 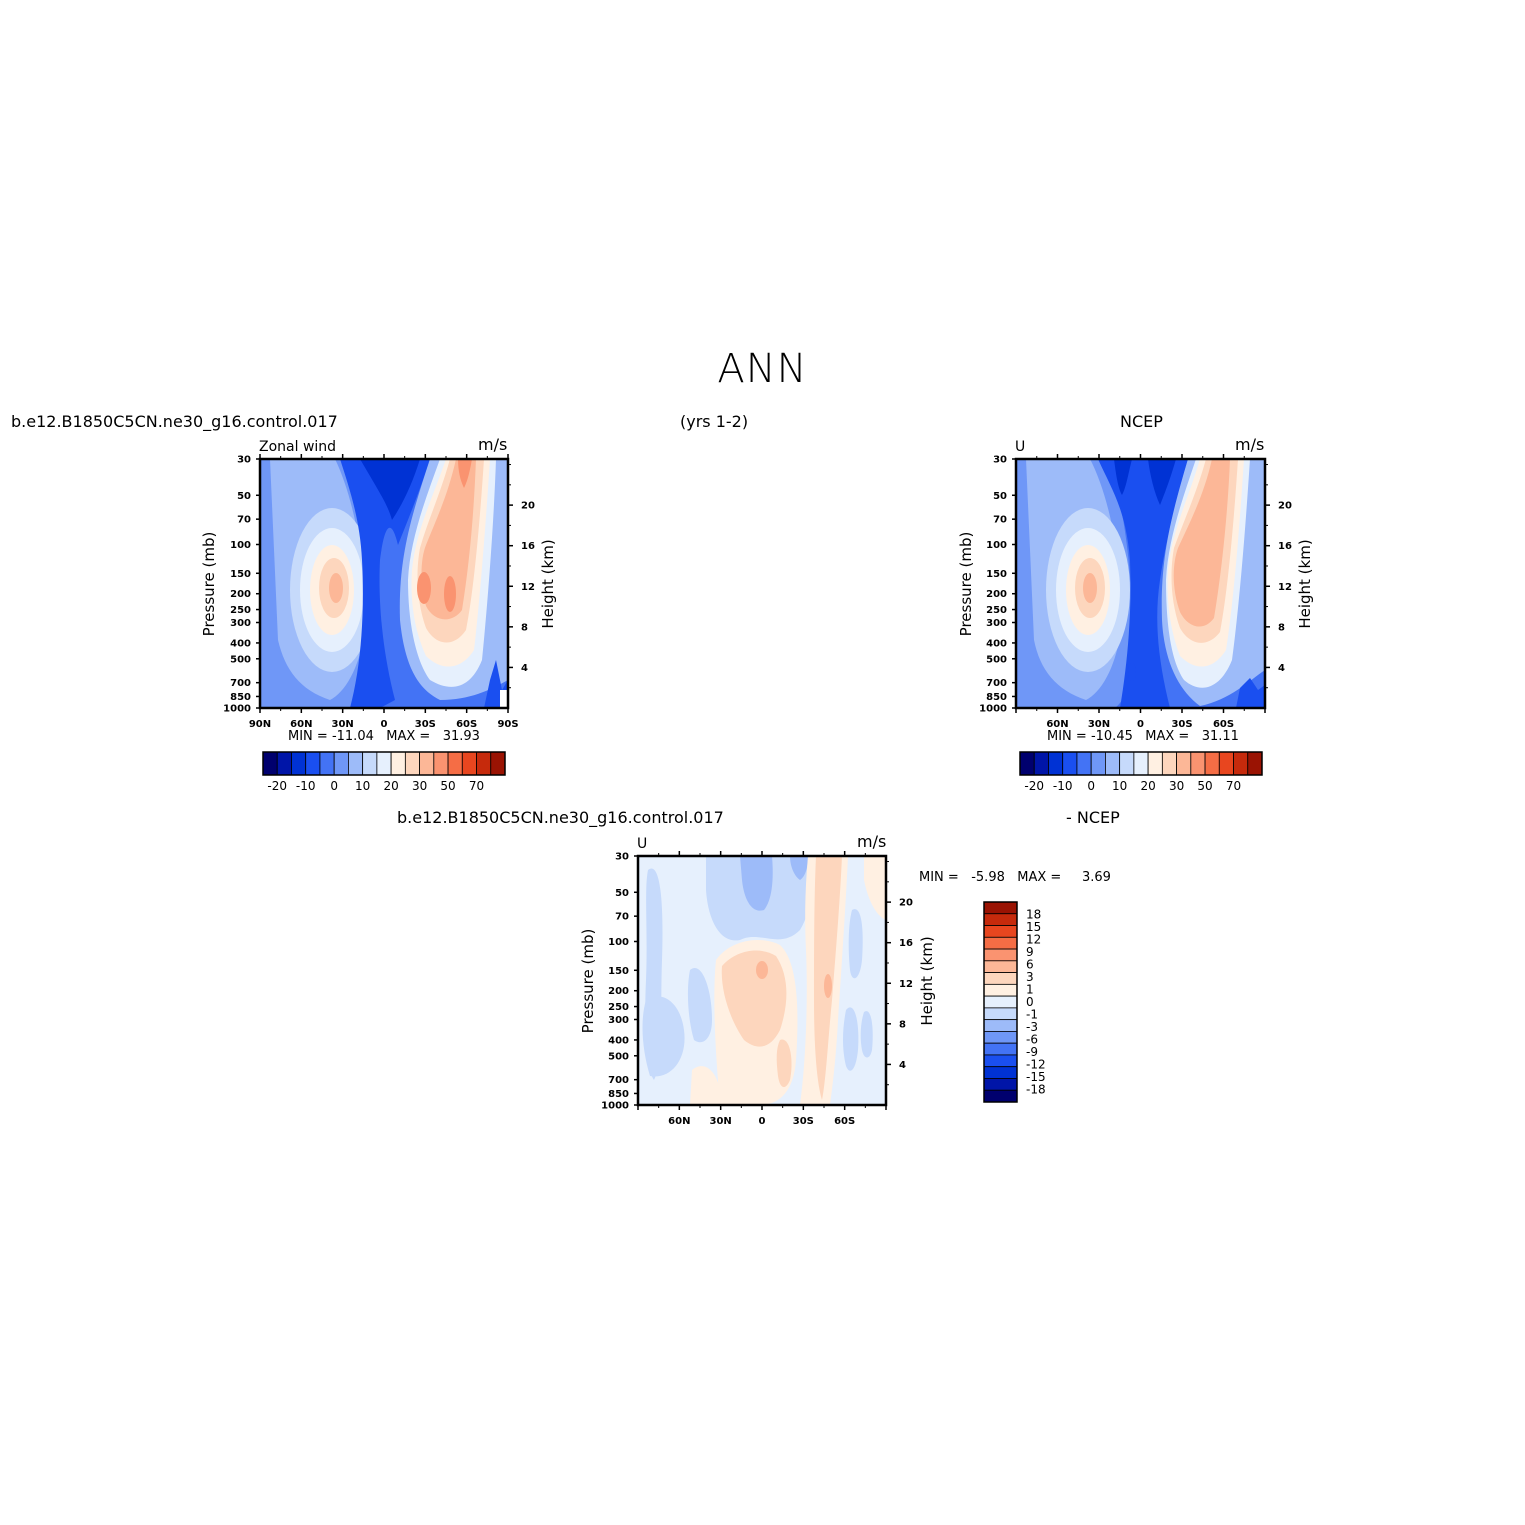 I want to click on diff-min-label: MIN =, so click(x=939, y=877).